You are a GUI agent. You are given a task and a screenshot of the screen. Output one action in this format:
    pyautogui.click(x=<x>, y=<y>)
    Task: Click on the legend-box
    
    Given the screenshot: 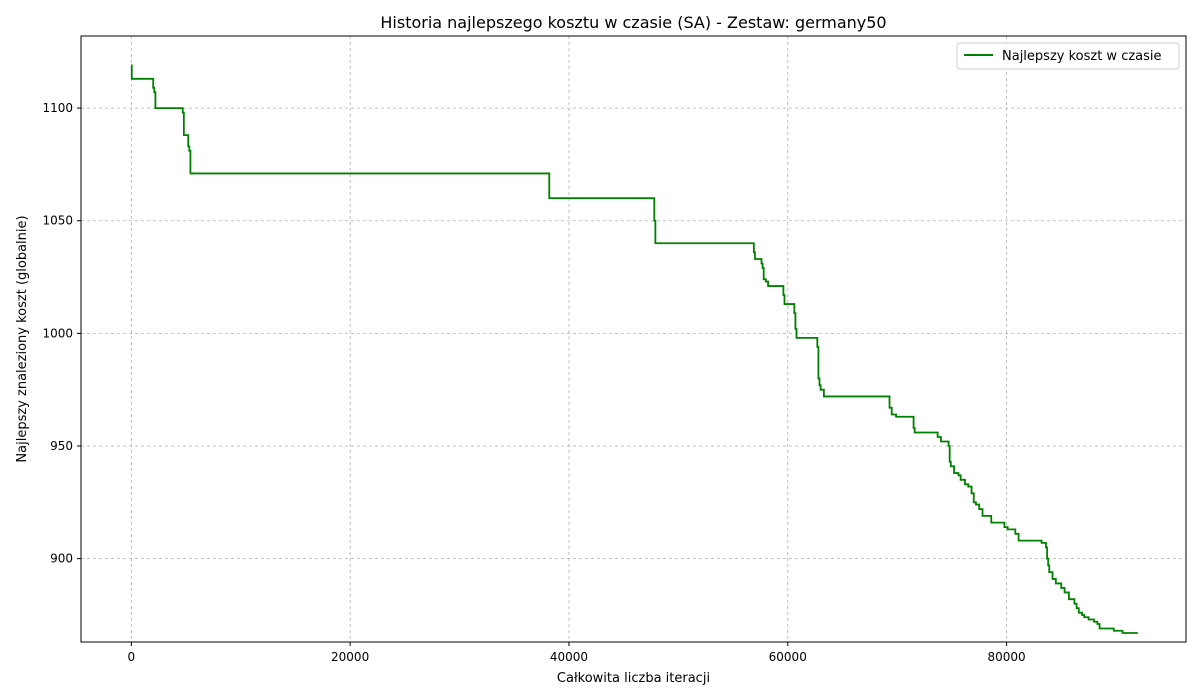 What is the action you would take?
    pyautogui.click(x=1068, y=56)
    